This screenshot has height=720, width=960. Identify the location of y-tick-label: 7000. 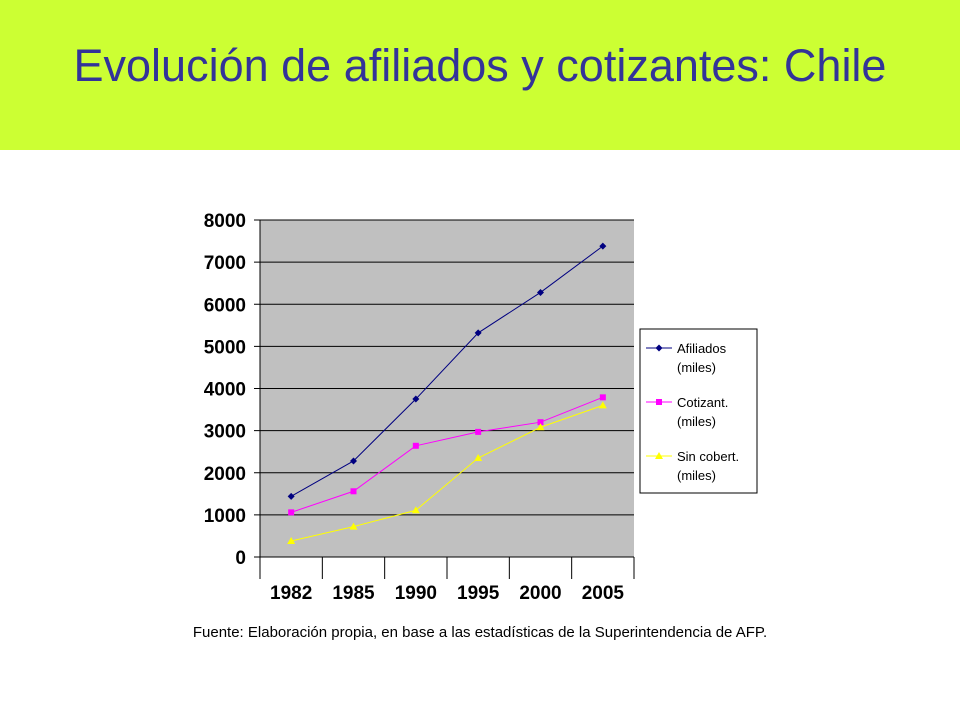
(225, 263).